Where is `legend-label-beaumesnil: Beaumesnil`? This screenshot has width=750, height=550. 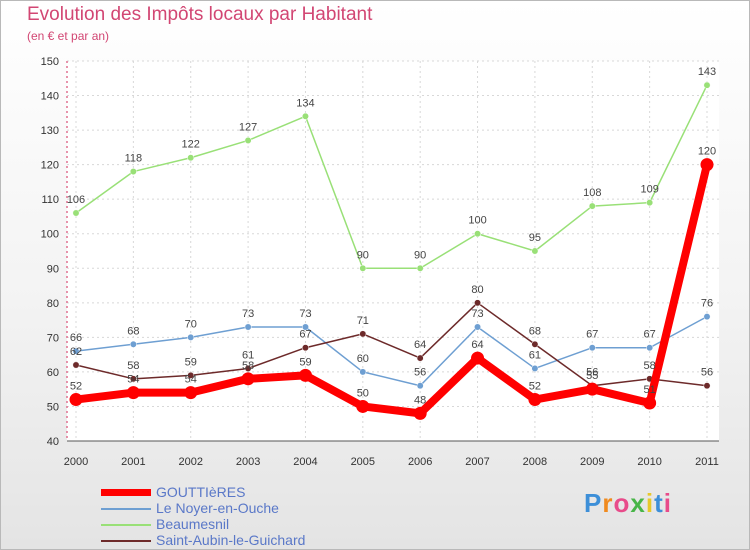
legend-label-beaumesnil: Beaumesnil is located at coordinates (193, 524).